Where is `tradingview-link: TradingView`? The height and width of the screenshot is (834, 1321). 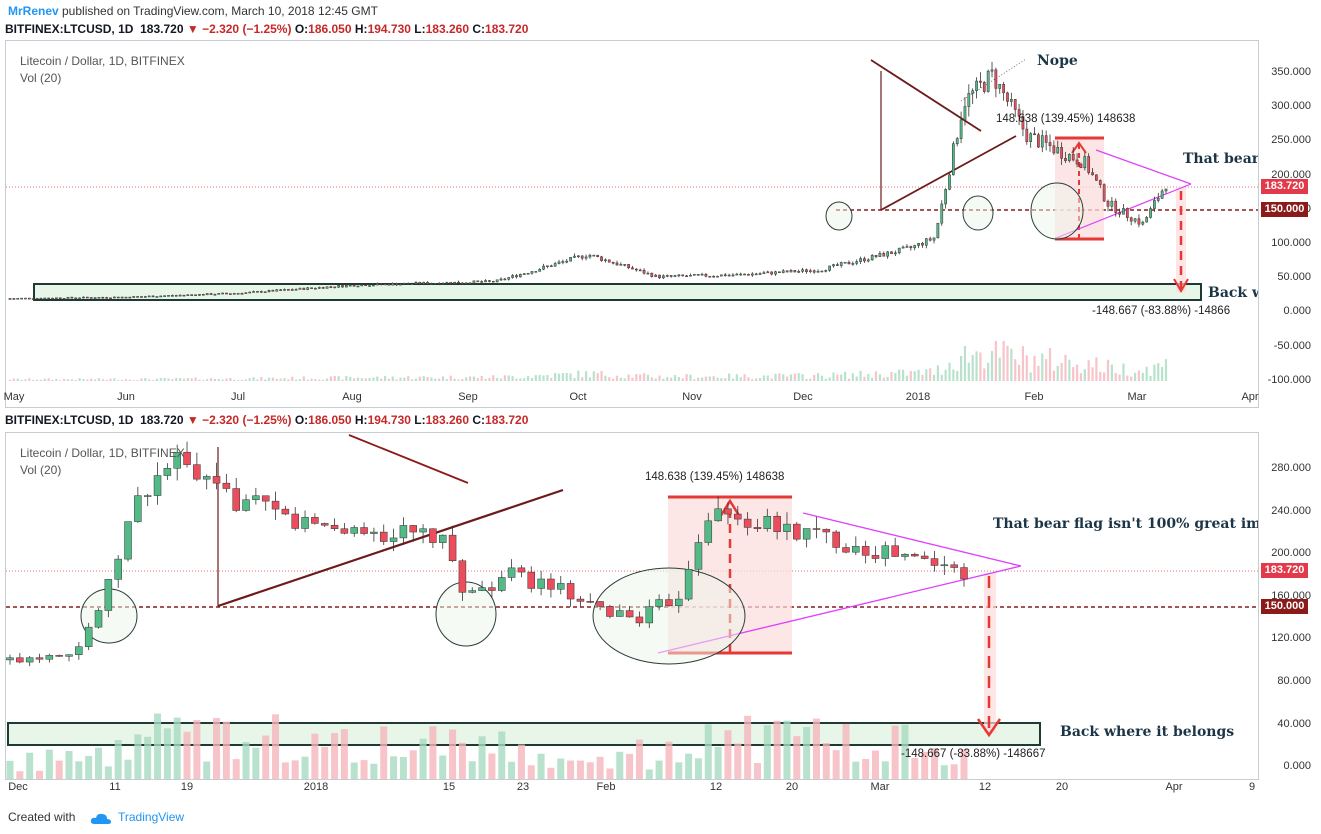
tradingview-link: TradingView is located at coordinates (151, 817).